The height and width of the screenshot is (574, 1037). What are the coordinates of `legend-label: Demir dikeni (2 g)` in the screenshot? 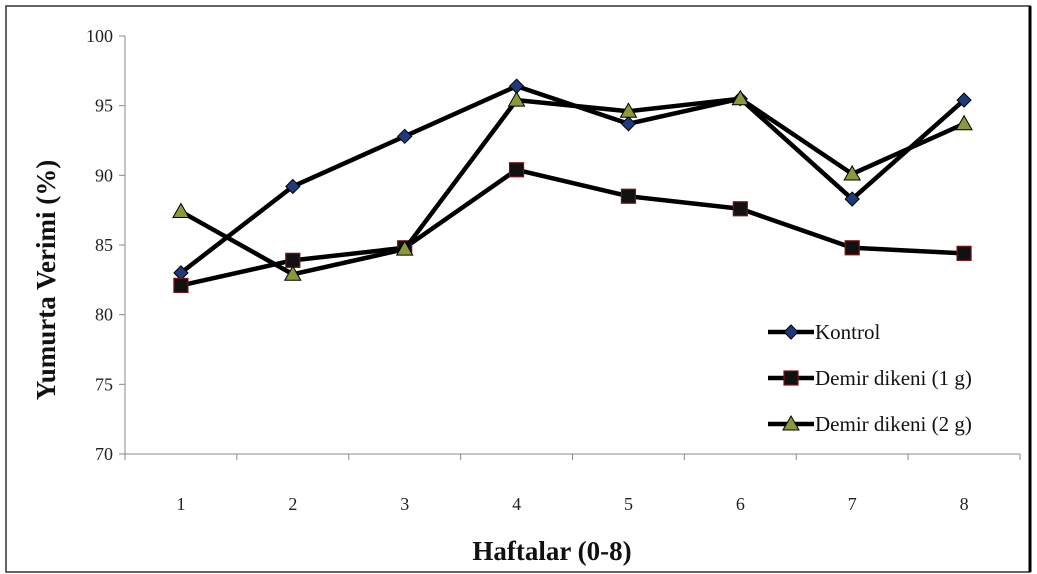 It's located at (893, 424).